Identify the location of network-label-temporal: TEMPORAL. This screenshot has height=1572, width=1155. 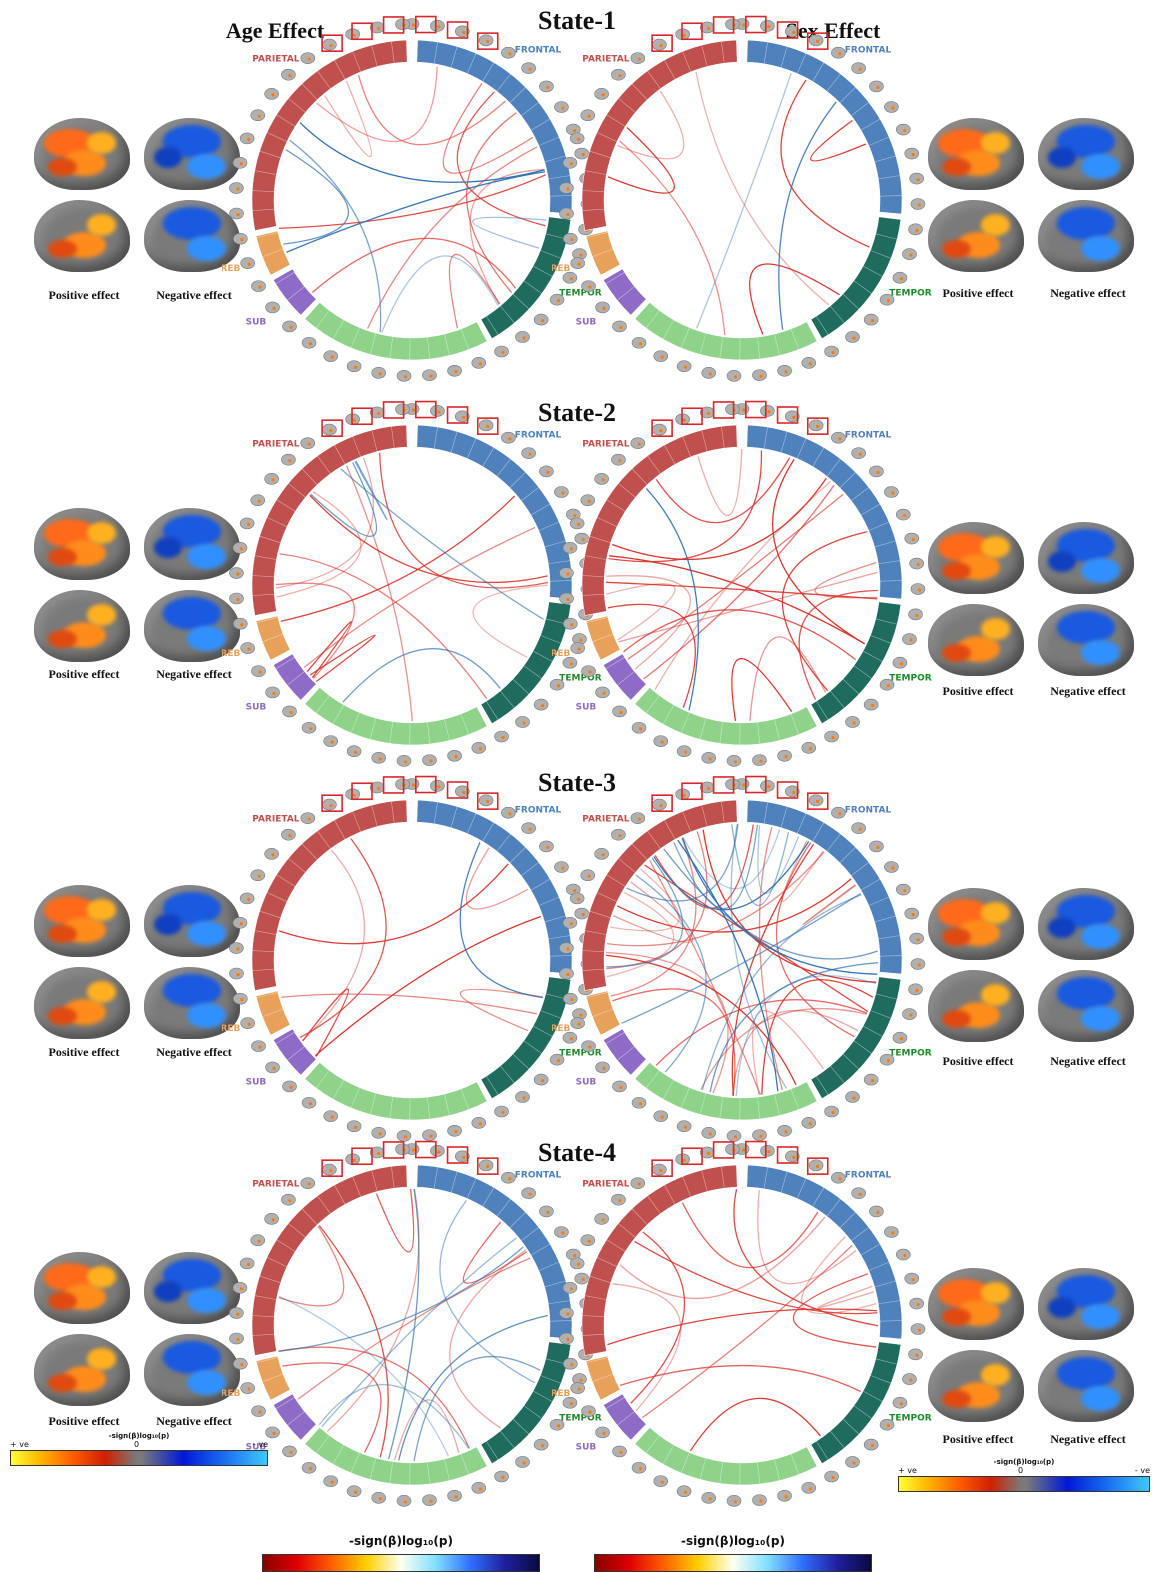
(580, 293).